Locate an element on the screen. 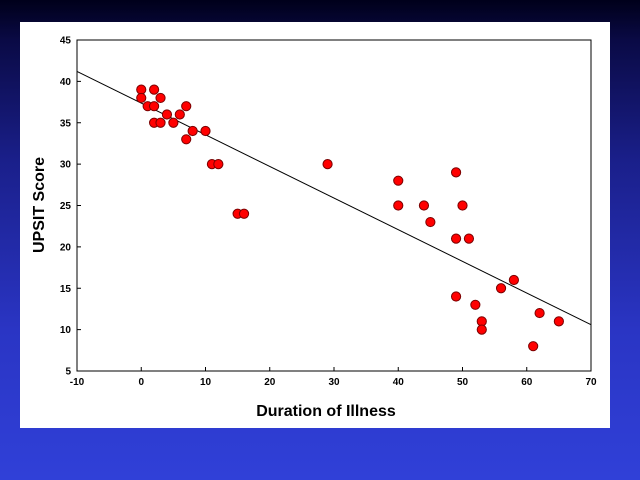 The height and width of the screenshot is (480, 640). x-tick-label: 10 is located at coordinates (206, 382).